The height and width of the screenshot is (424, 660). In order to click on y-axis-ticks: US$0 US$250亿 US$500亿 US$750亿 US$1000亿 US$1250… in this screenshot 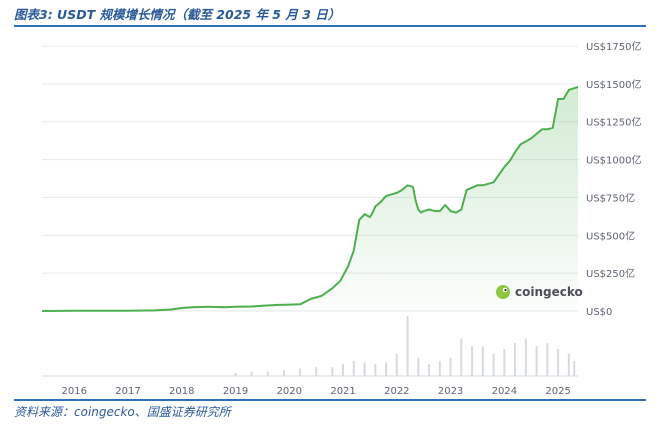, I will do `click(613, 179)`.